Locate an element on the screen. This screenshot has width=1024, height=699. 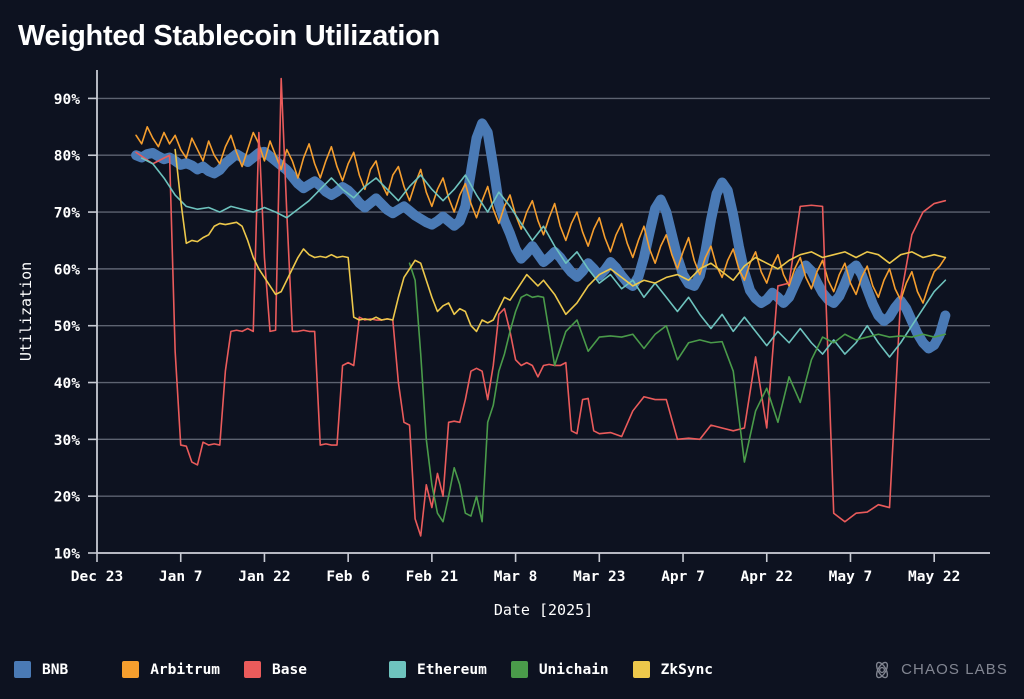
page-title: Weighted Stablecoin Utilization is located at coordinates (229, 36).